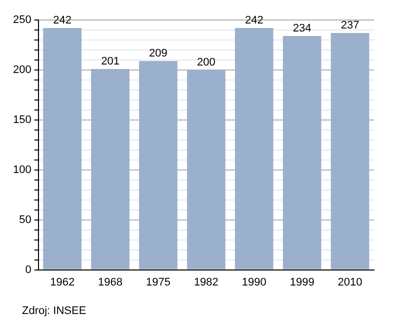  Describe the element at coordinates (22, 170) in the screenshot. I see `y-tick-label: 100` at that location.